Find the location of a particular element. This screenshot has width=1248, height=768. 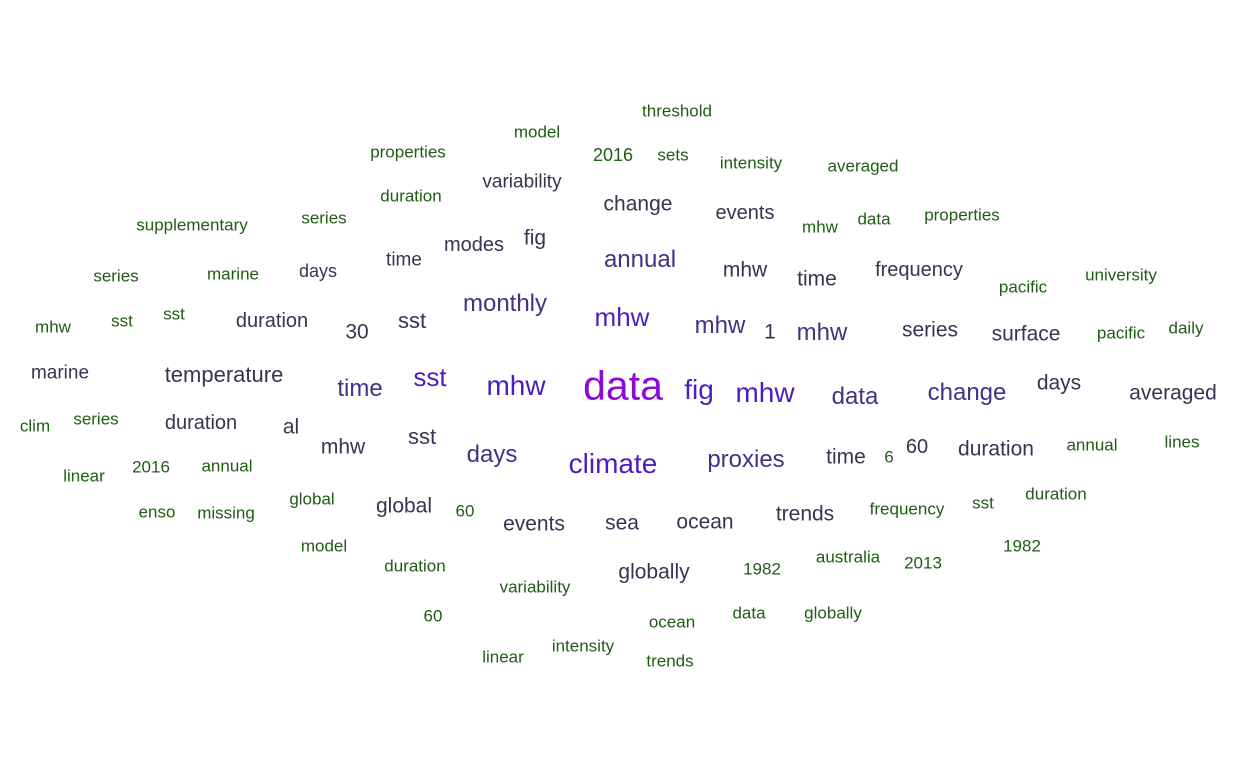

cloud-word: sets is located at coordinates (673, 155).